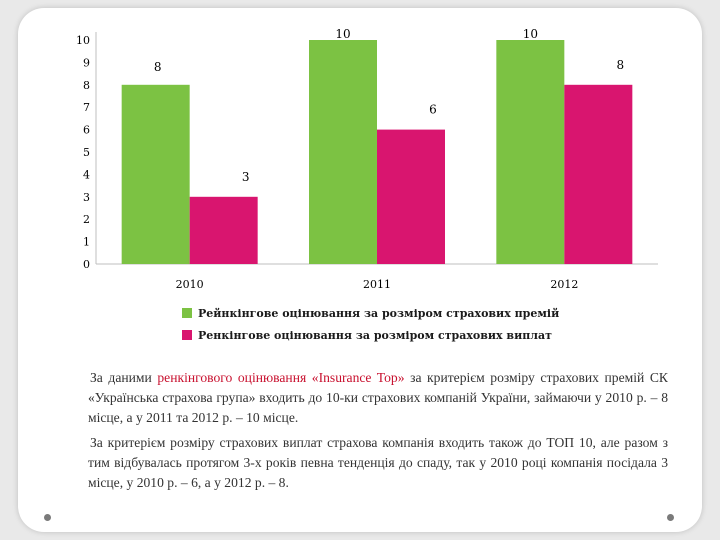  I want to click on data-label-premiums-2012: 10, so click(530, 34).